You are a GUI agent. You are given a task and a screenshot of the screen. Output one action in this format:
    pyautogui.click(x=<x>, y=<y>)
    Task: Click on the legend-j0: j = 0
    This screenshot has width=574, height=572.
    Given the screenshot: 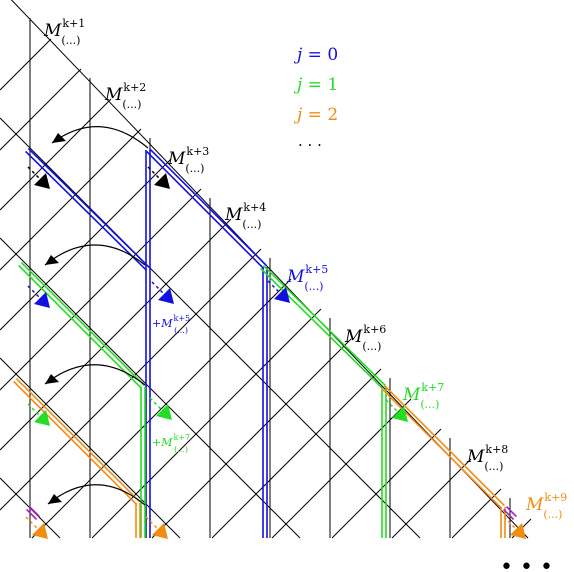 What is the action you would take?
    pyautogui.click(x=315, y=55)
    